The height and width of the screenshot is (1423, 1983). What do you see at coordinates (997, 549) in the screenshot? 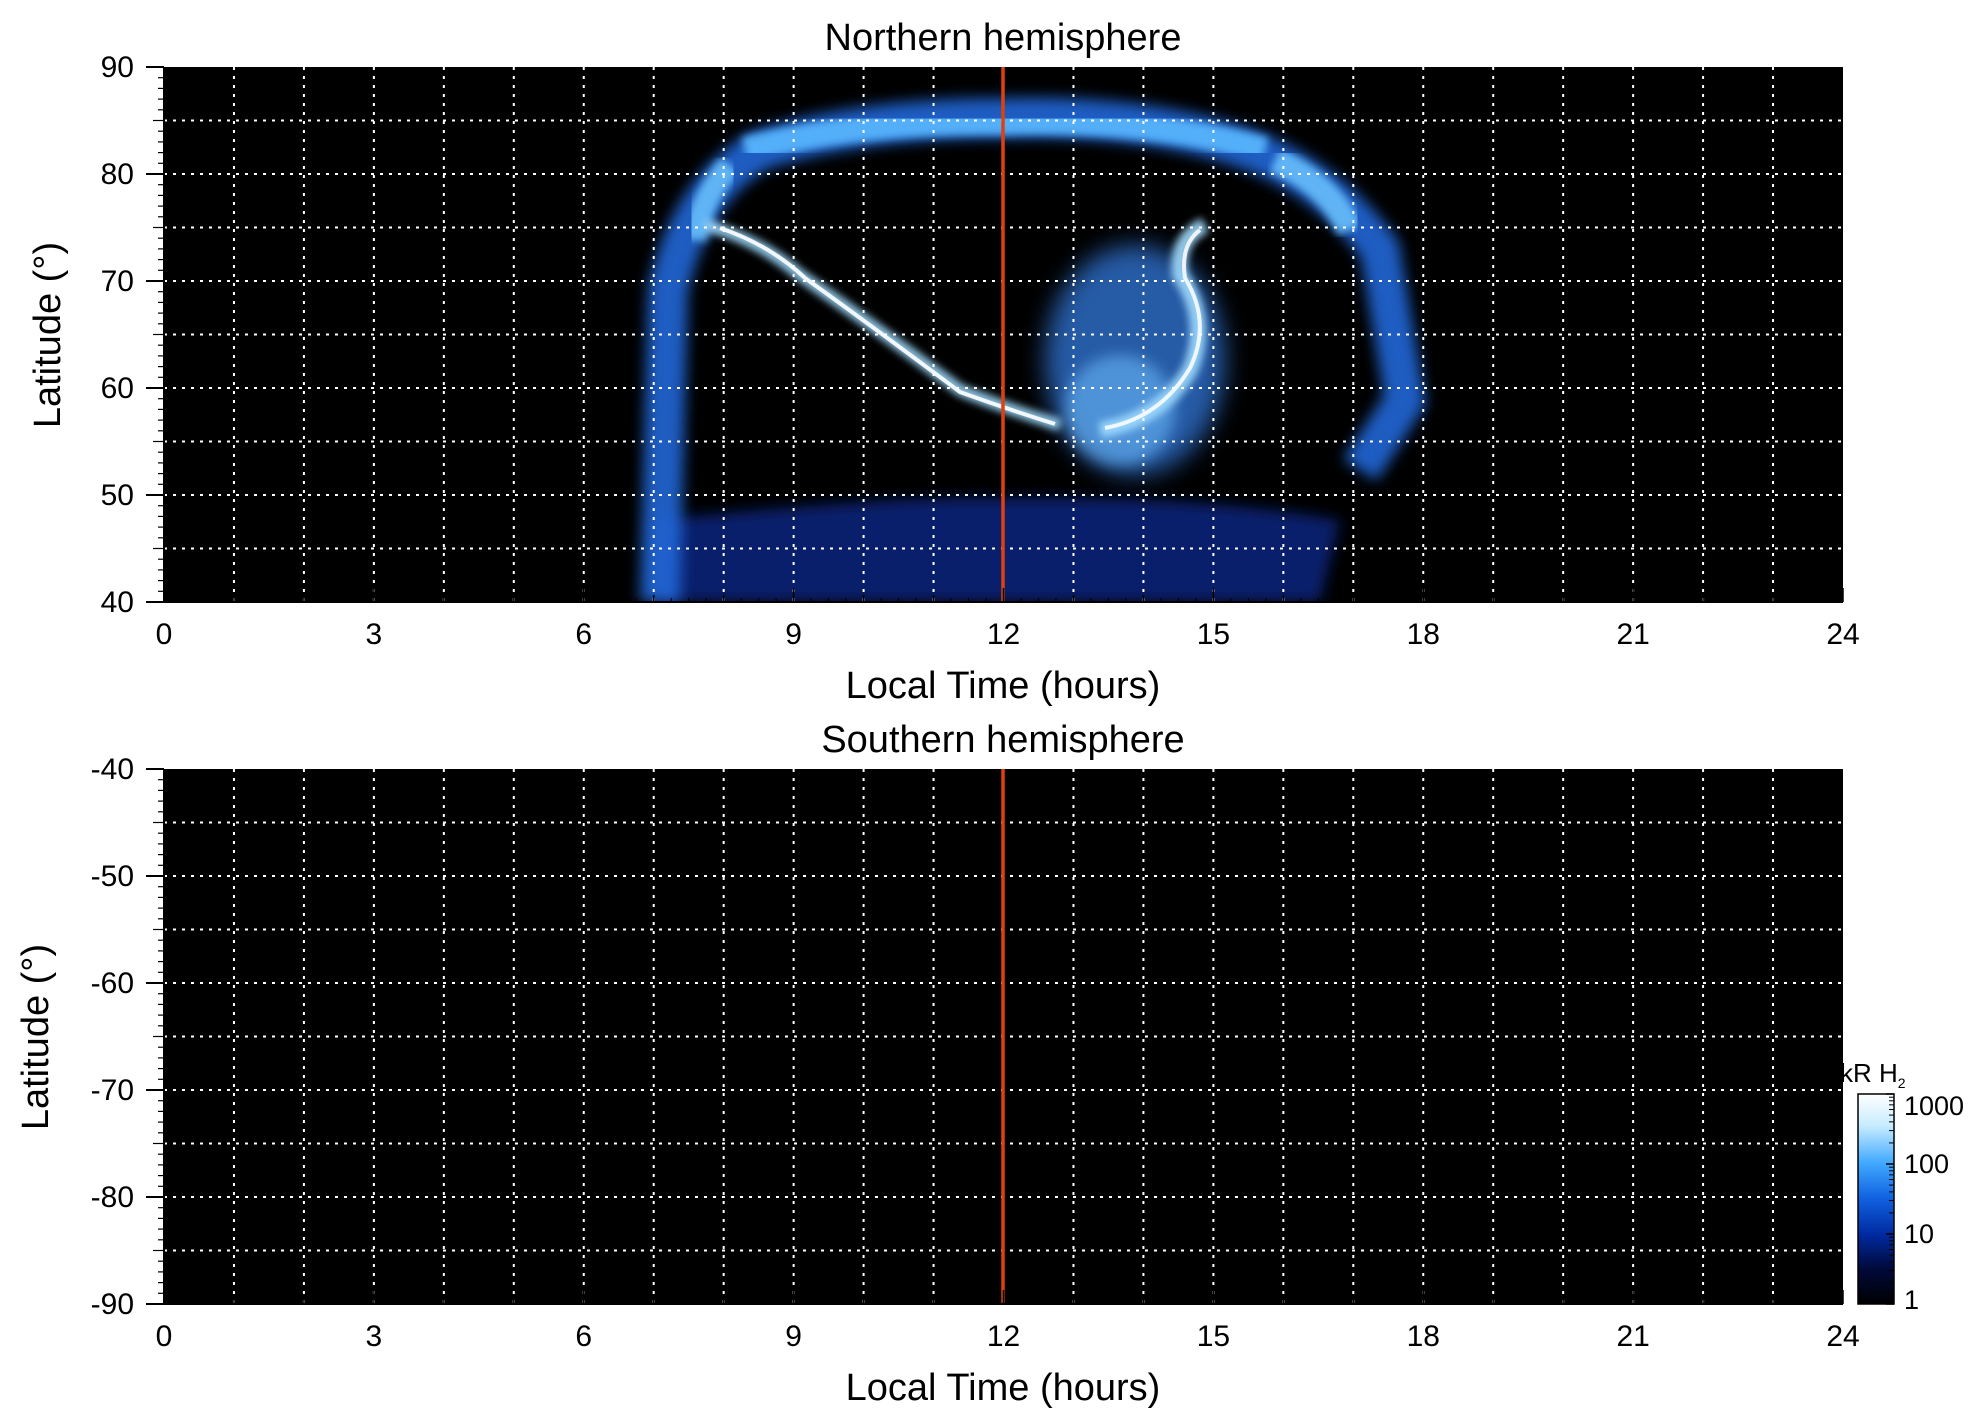
I see `north-noise-floor` at bounding box center [997, 549].